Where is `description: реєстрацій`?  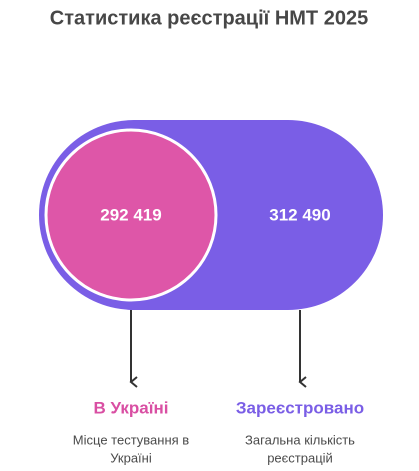
description: реєстрацій is located at coordinates (300, 457).